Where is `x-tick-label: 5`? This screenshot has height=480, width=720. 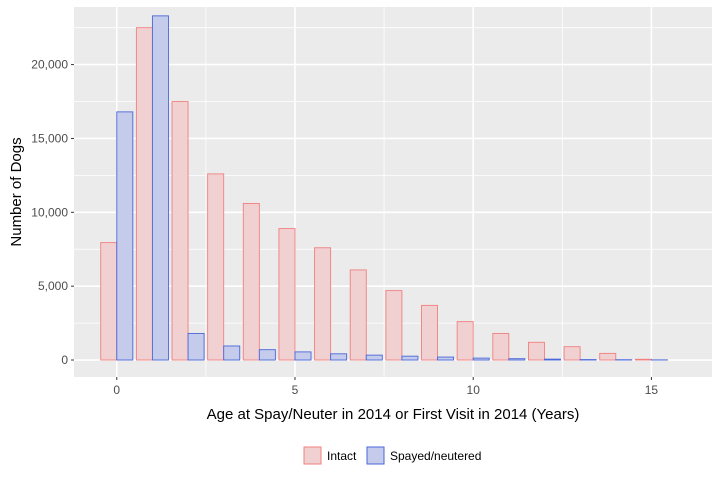 x-tick-label: 5 is located at coordinates (295, 390).